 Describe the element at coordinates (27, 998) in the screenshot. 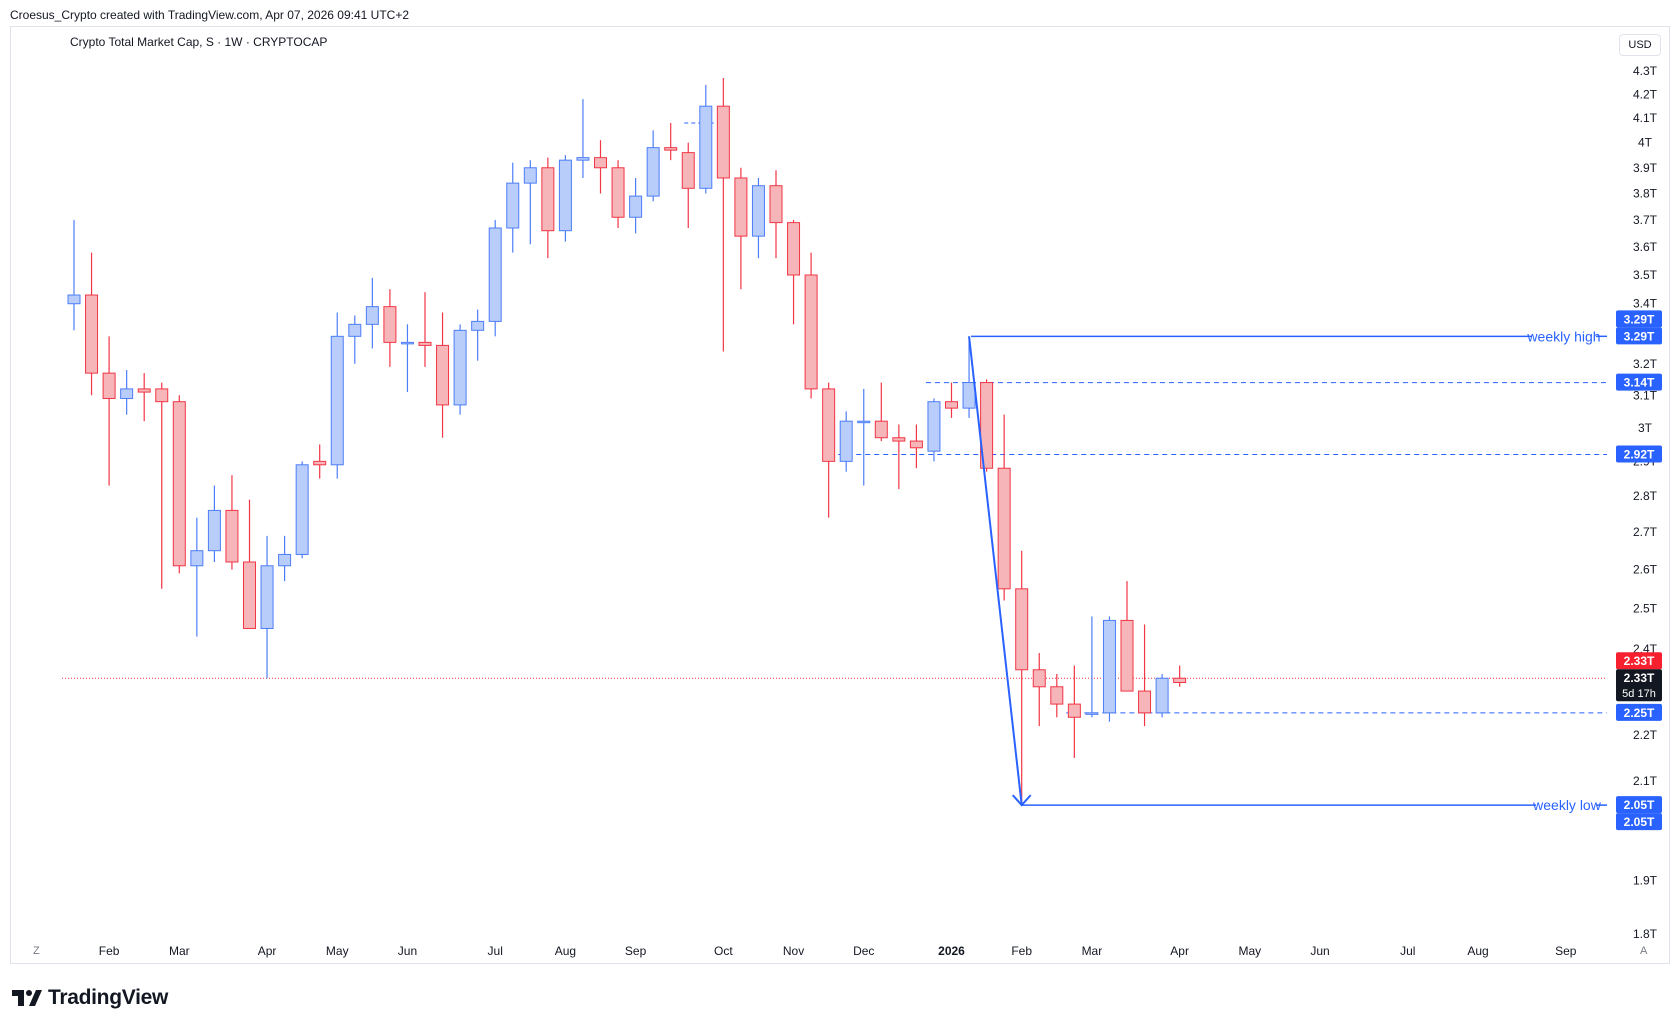

I see `tradingview-logo-icon` at that location.